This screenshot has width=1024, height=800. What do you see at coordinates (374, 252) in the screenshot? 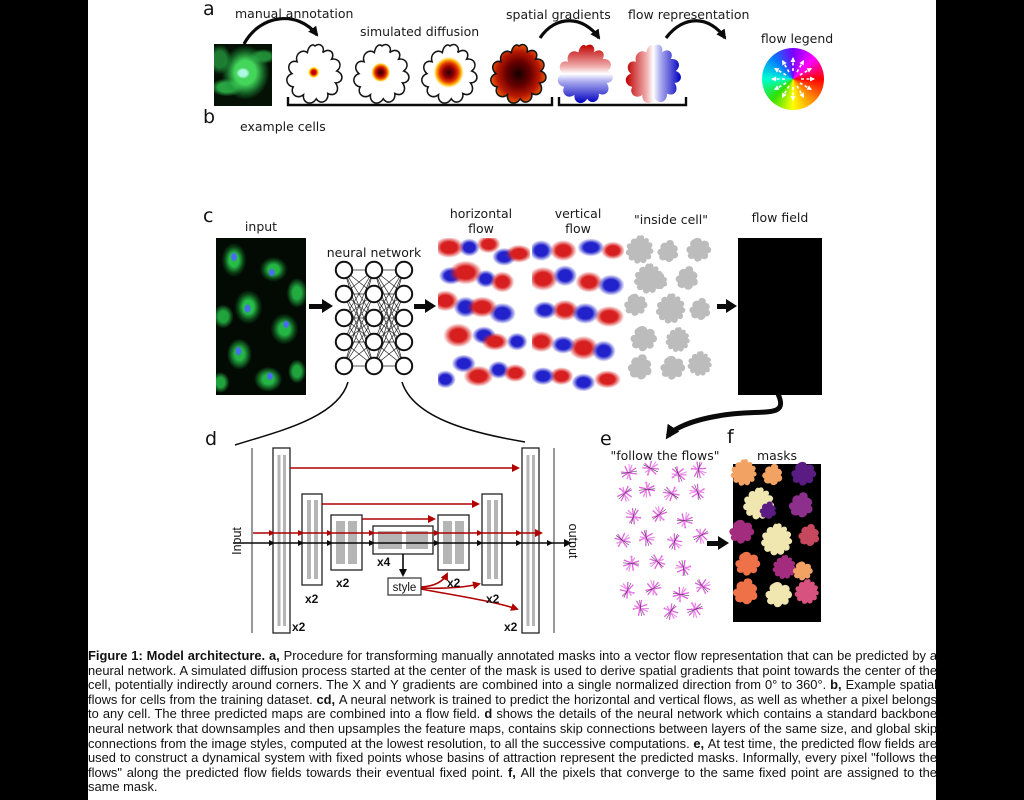
I see `neural-network-label: neural network` at bounding box center [374, 252].